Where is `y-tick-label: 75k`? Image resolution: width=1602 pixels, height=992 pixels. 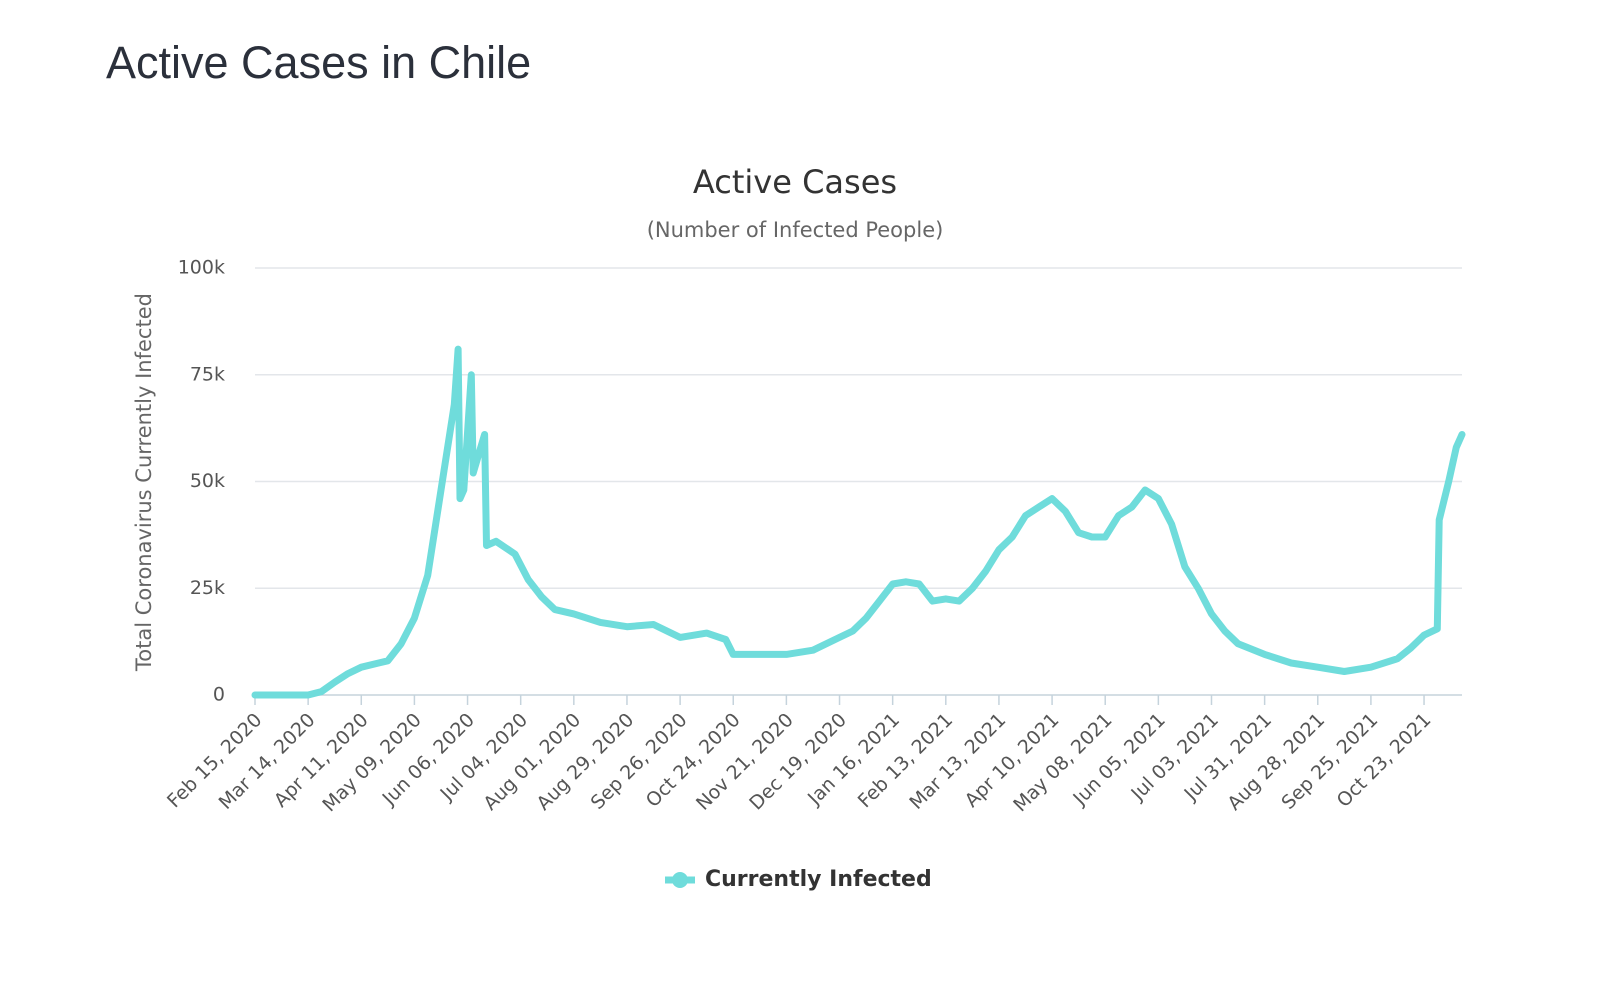
y-tick-label: 75k is located at coordinates (207, 374).